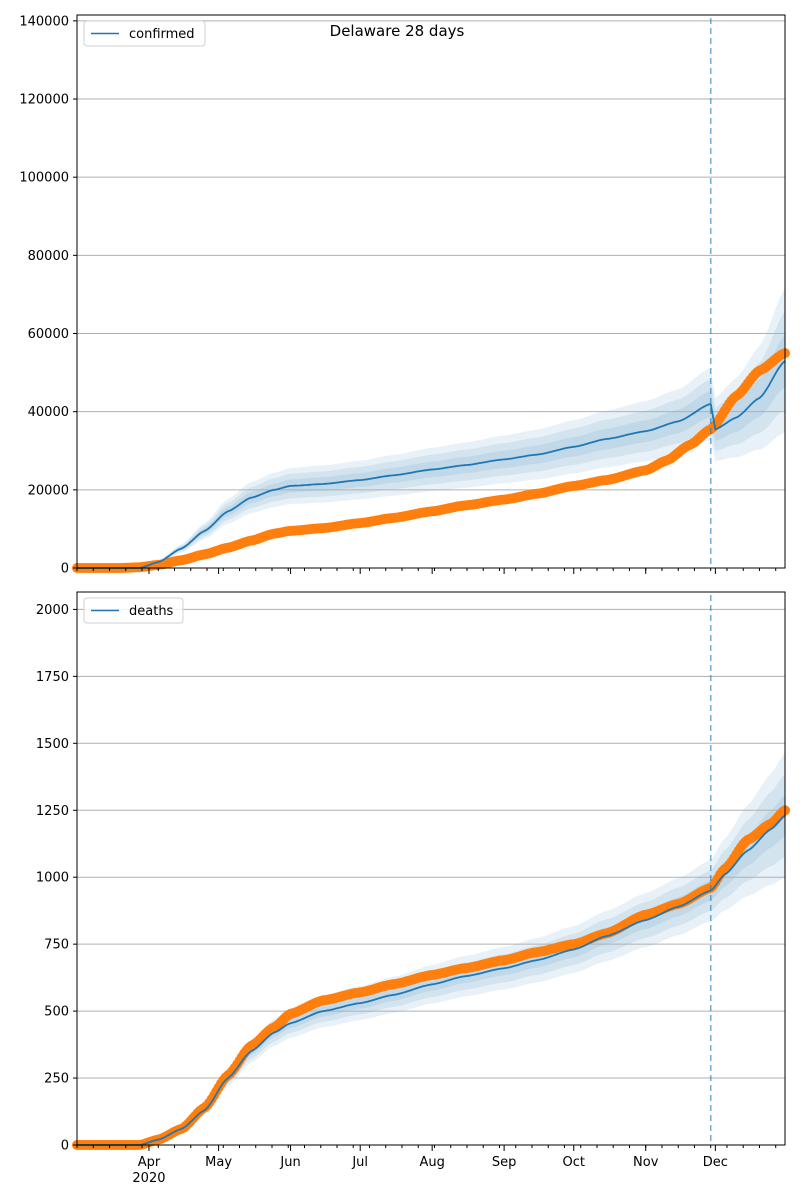 The image size is (800, 1200). I want to click on y-tick-label: 100000, so click(44, 178).